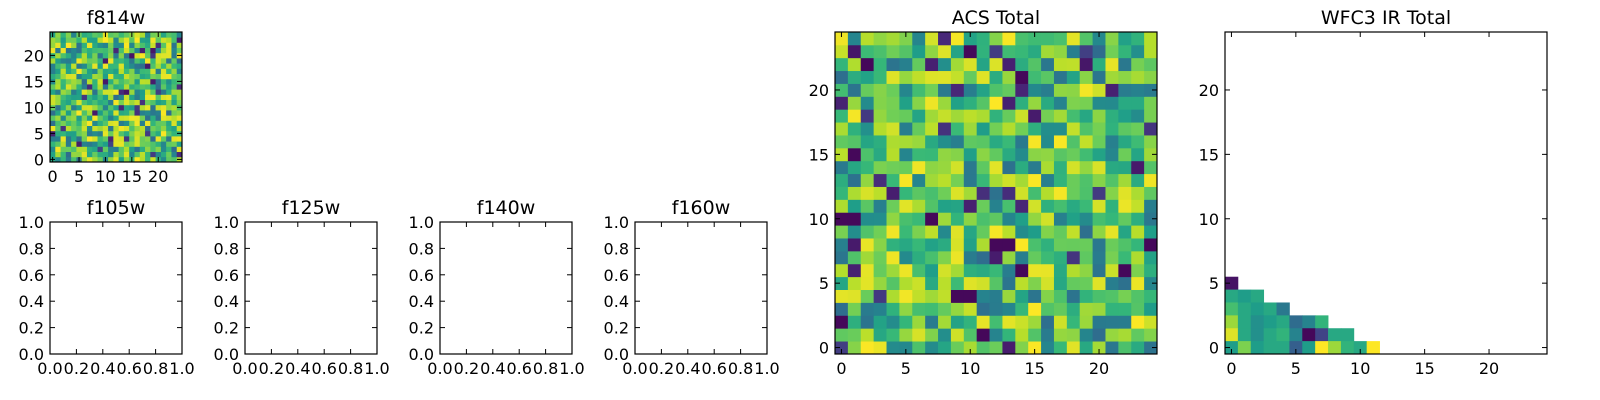  I want to click on x-tick-label: 10, so click(105, 176).